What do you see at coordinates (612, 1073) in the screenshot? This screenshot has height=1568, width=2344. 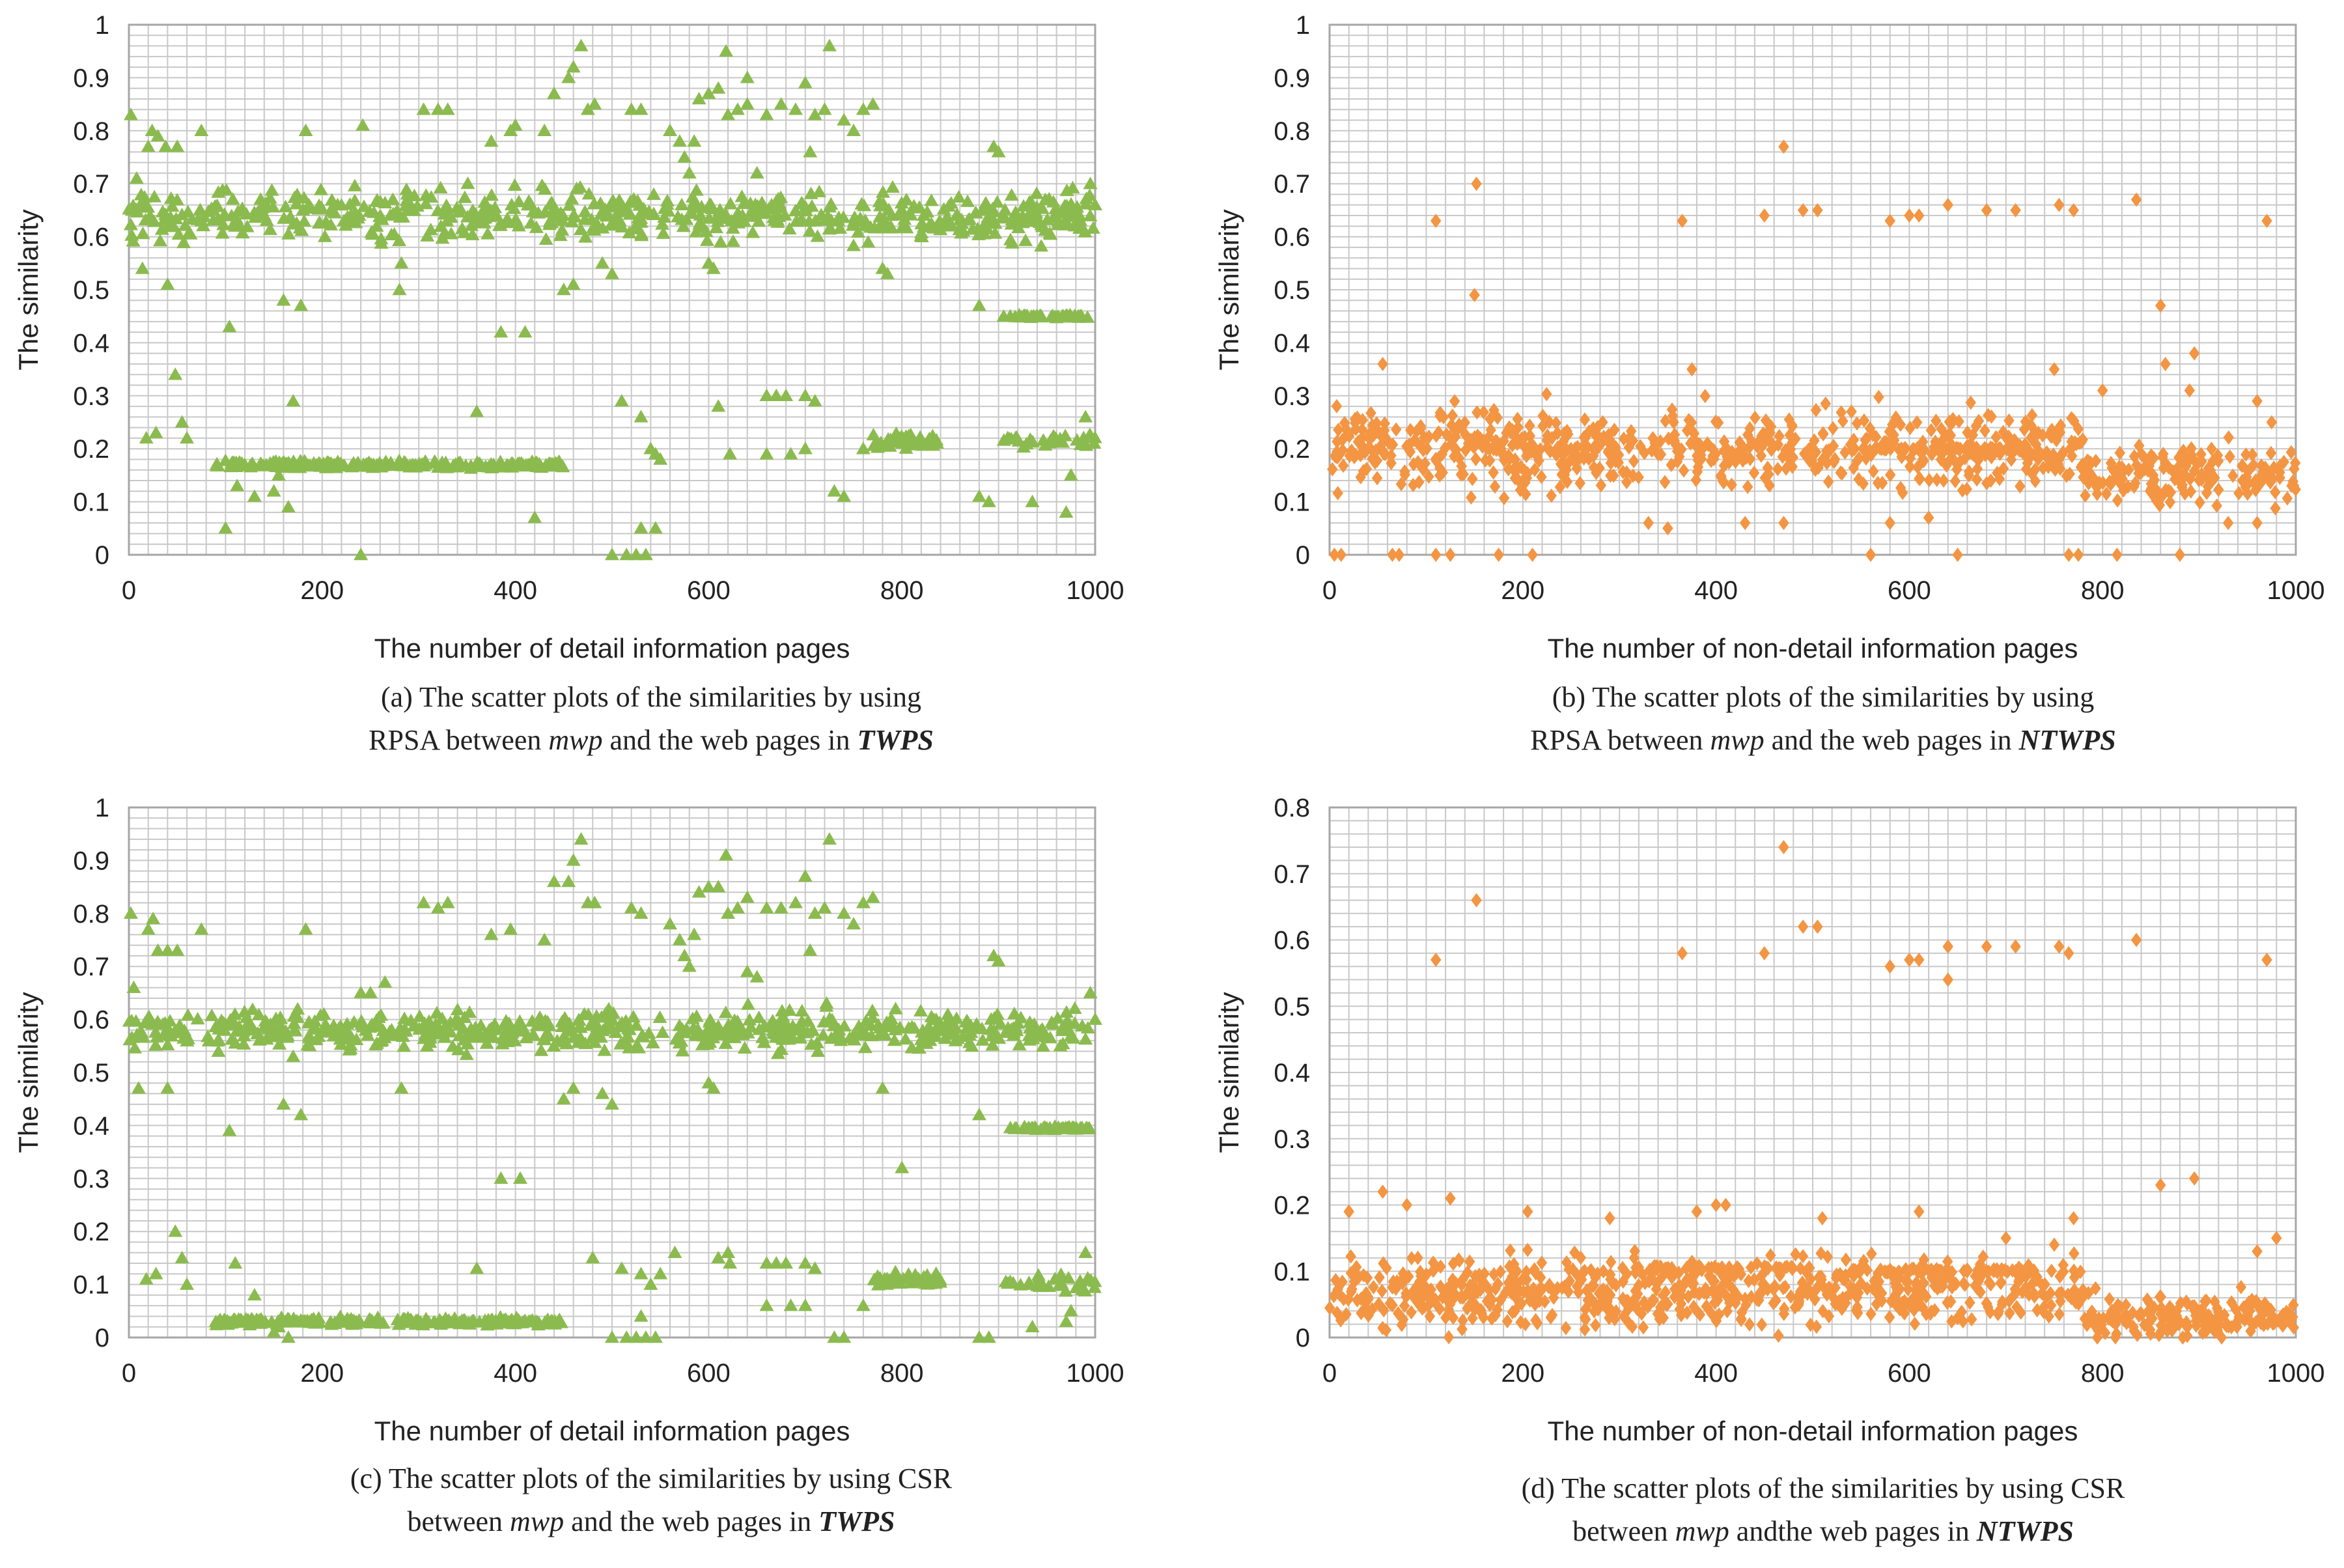 I see `grid` at bounding box center [612, 1073].